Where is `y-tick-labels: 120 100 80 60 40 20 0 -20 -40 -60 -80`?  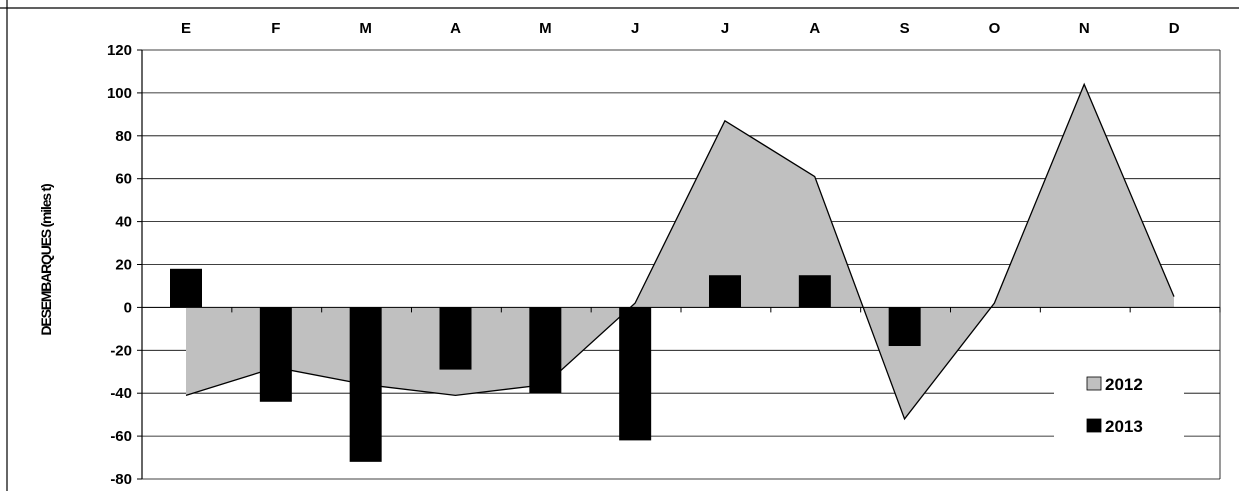
y-tick-labels: 120 100 80 60 40 20 0 -20 -40 -60 -80 is located at coordinates (119, 265).